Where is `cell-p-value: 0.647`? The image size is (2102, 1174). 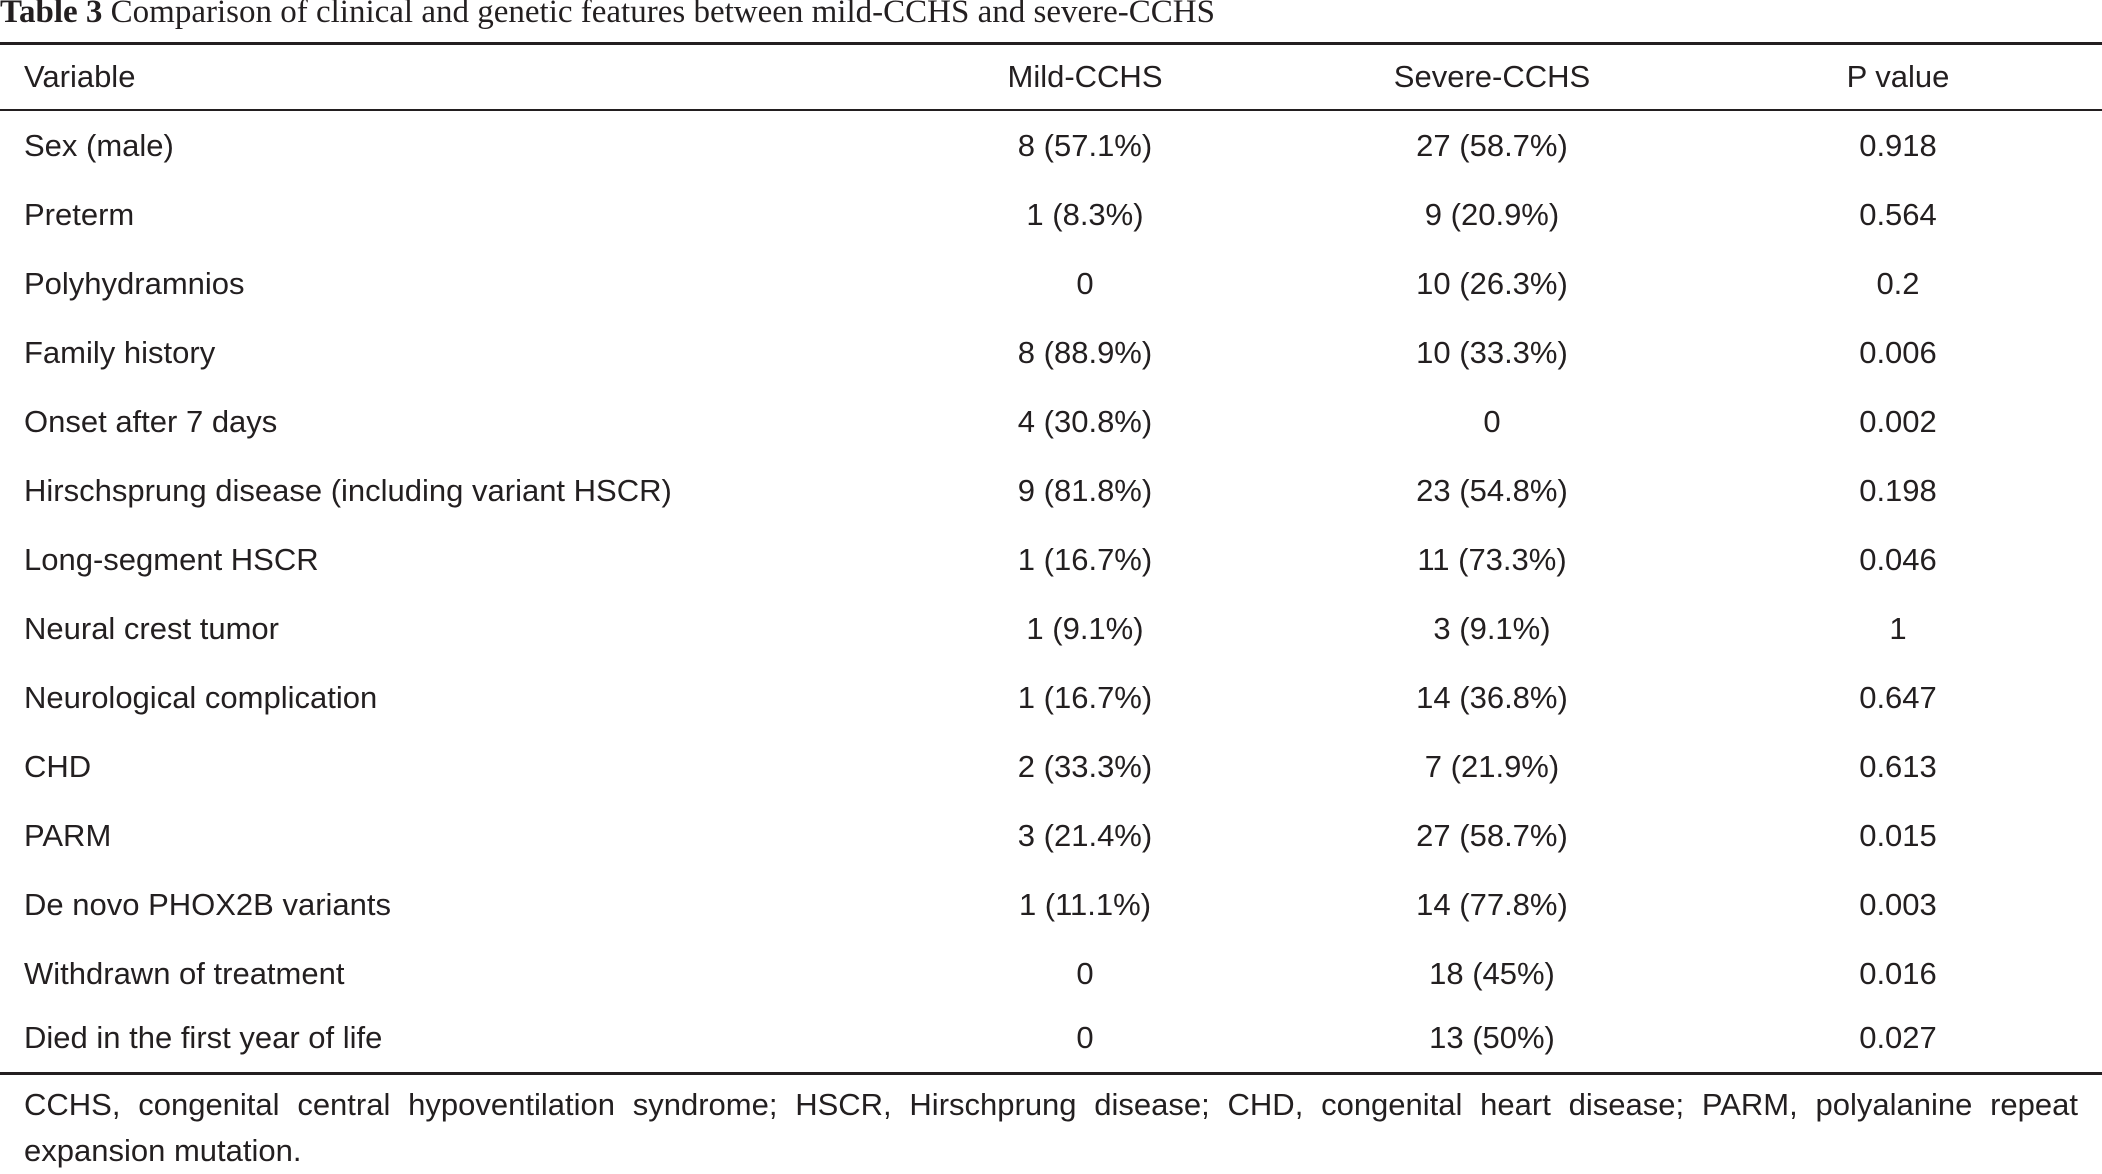 cell-p-value: 0.647 is located at coordinates (1898, 697).